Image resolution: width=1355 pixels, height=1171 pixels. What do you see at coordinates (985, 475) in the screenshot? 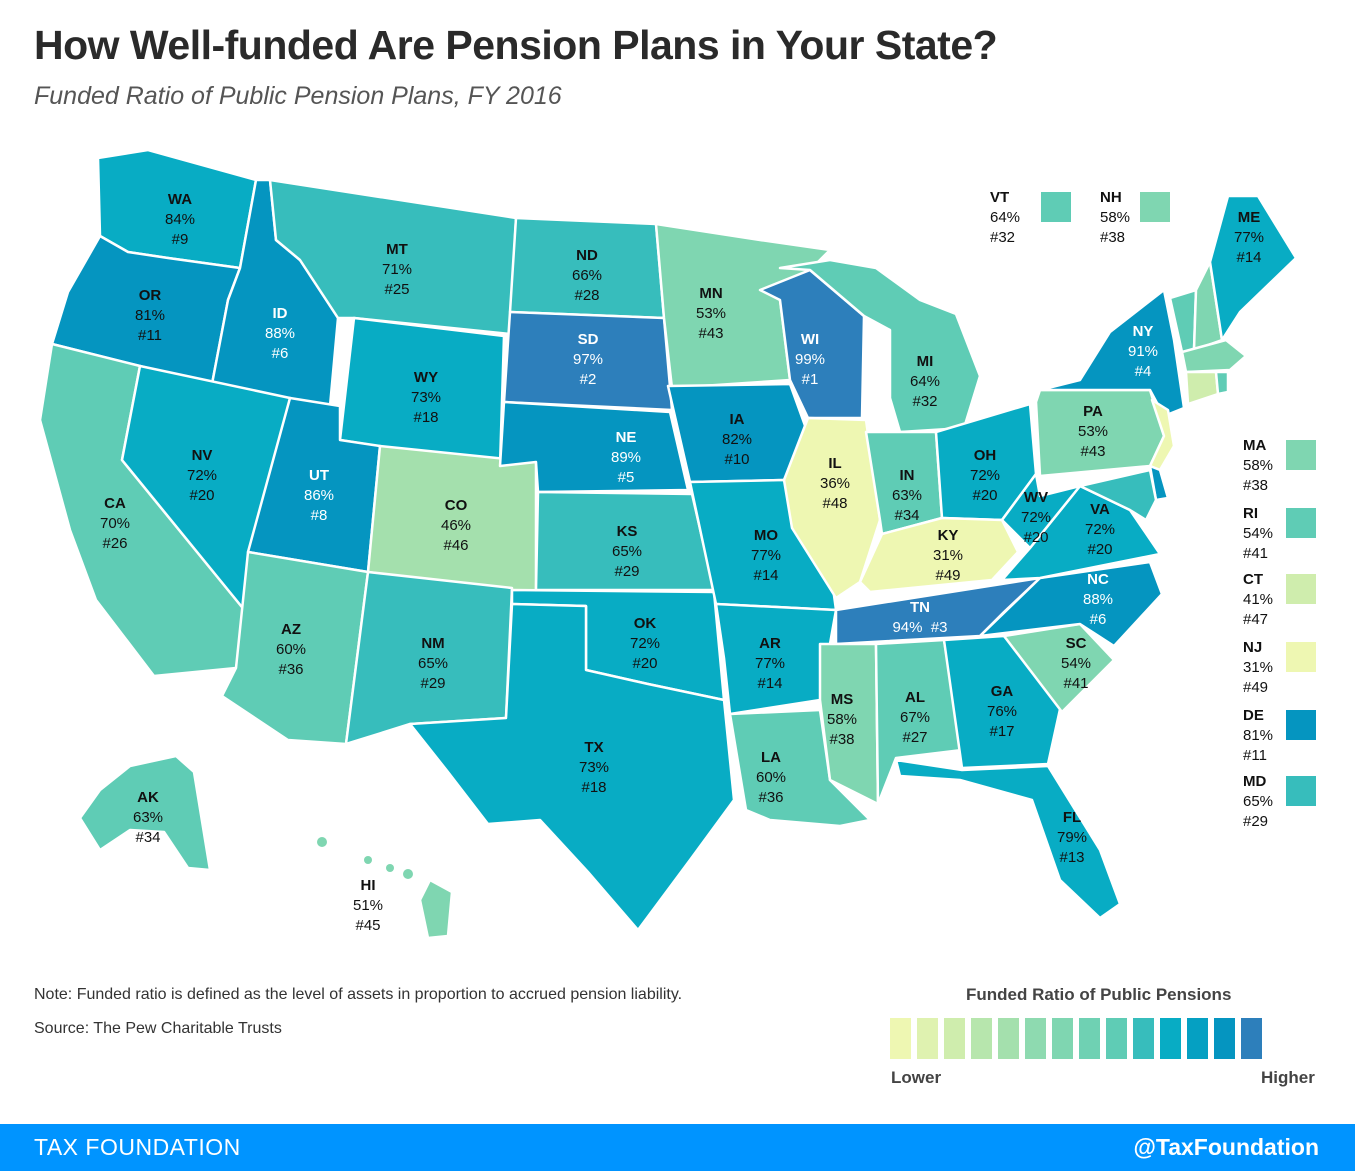
I see `label-oh: OH 72% #20` at bounding box center [985, 475].